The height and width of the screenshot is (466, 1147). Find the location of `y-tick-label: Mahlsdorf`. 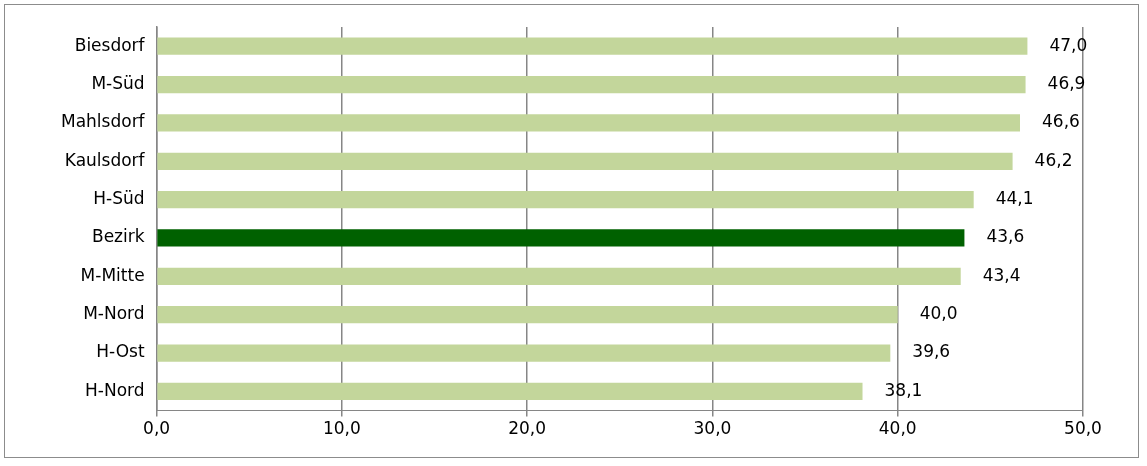

y-tick-label: Mahlsdorf is located at coordinates (103, 121).